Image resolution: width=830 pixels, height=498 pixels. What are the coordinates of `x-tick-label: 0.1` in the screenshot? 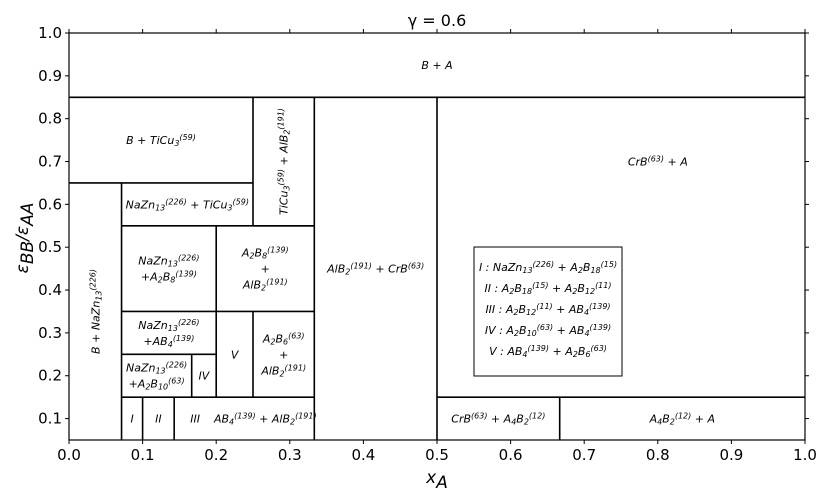 It's located at (143, 455).